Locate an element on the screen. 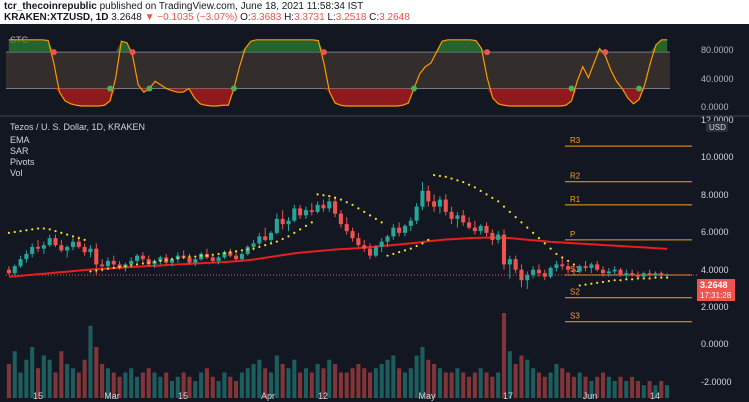 This screenshot has width=749, height=402. pivot-label-s2: S2 is located at coordinates (575, 292).